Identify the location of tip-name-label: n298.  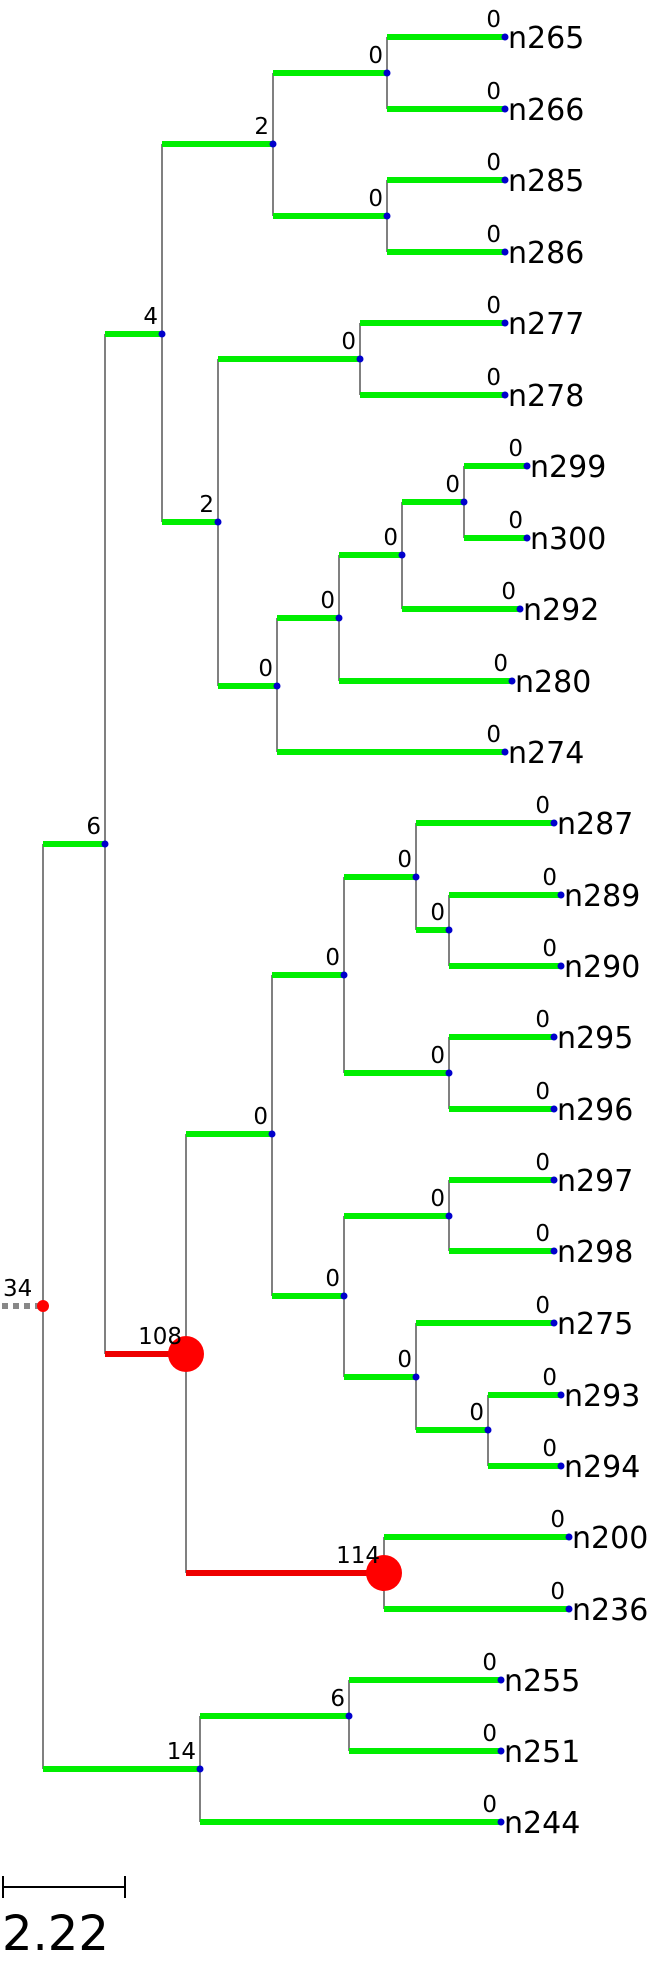
(595, 1252).